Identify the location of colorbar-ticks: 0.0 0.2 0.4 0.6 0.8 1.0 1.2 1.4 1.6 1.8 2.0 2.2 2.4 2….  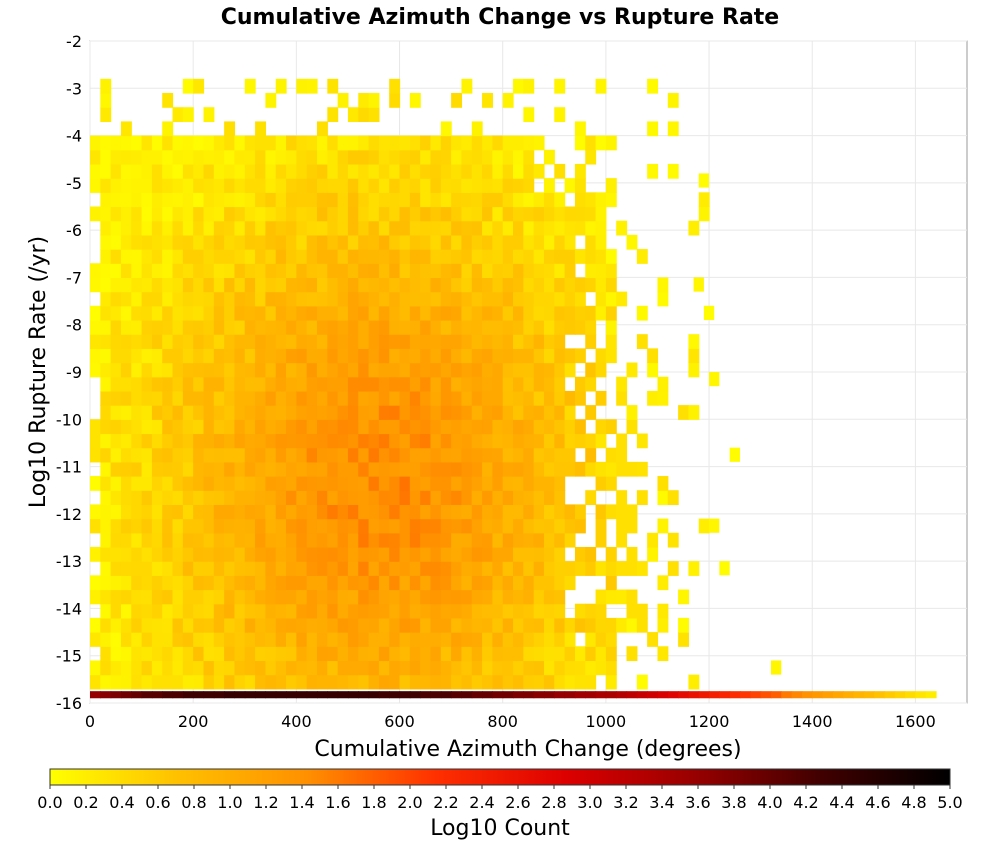
(500, 798).